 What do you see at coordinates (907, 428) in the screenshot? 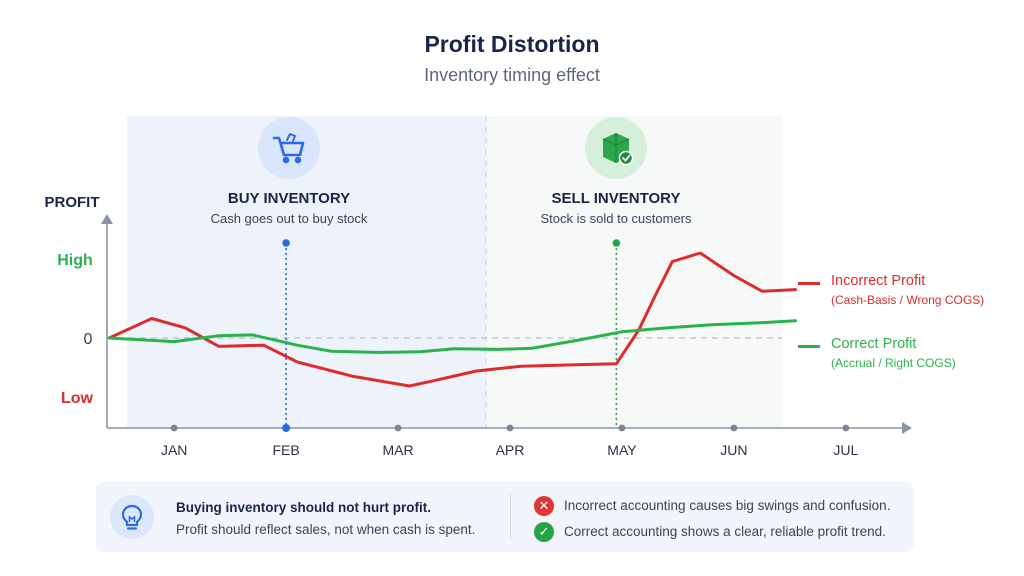
I see `x-axis-arrow` at bounding box center [907, 428].